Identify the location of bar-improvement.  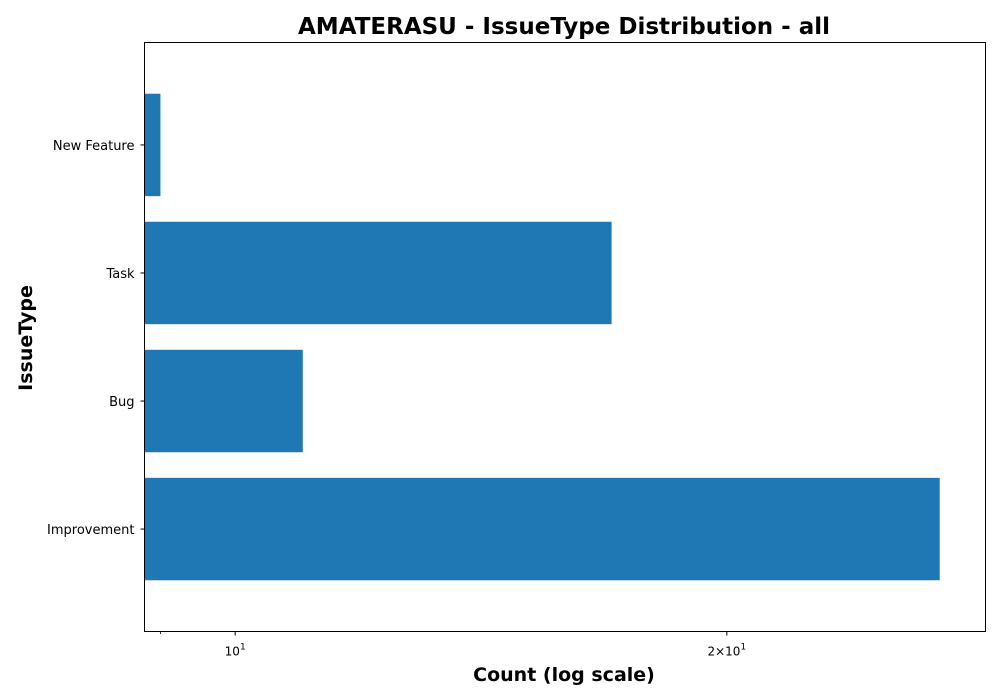
(542, 529).